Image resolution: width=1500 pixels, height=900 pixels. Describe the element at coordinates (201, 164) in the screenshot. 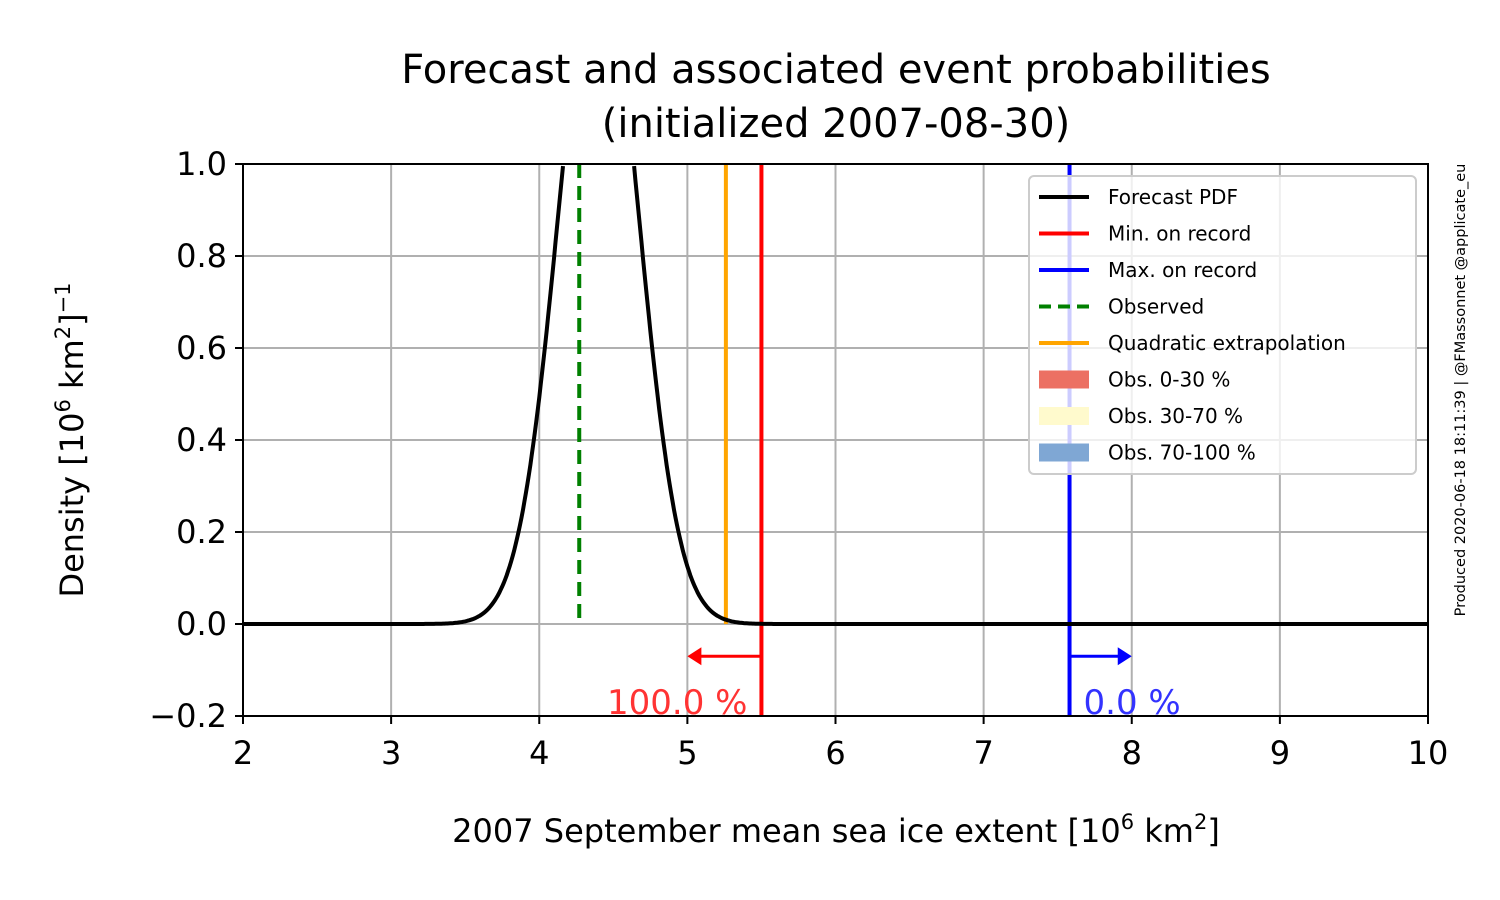

I see `y-tick-label: 1.0` at that location.